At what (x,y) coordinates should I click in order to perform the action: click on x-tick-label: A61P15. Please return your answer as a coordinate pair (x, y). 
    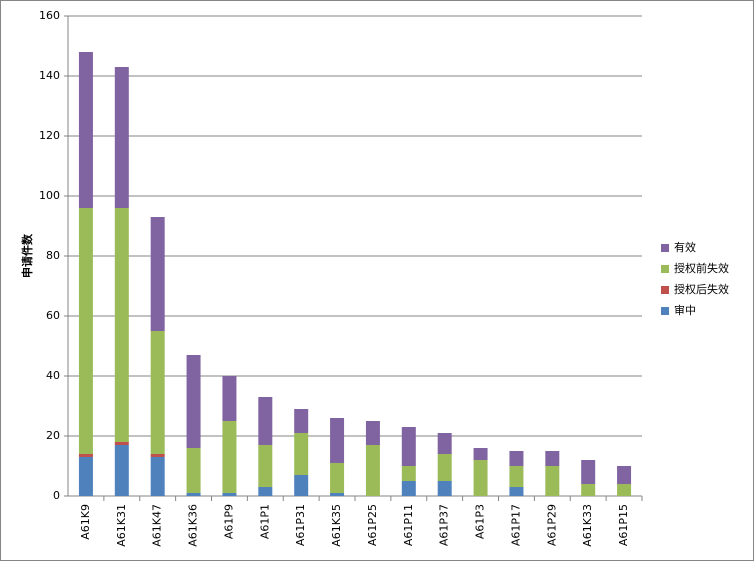
    Looking at the image, I should click on (623, 525).